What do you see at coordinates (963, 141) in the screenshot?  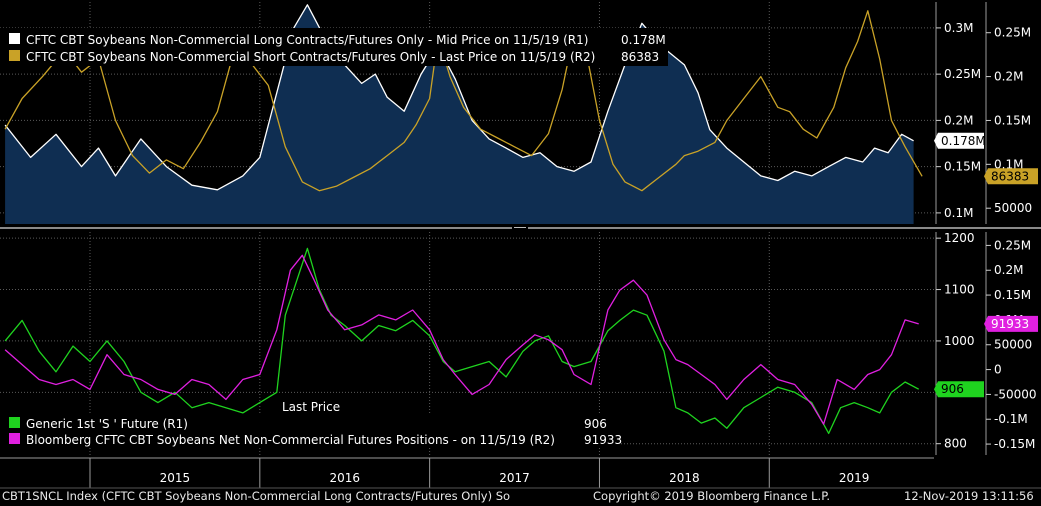 I see `top-badge-text-0: 0.178M` at bounding box center [963, 141].